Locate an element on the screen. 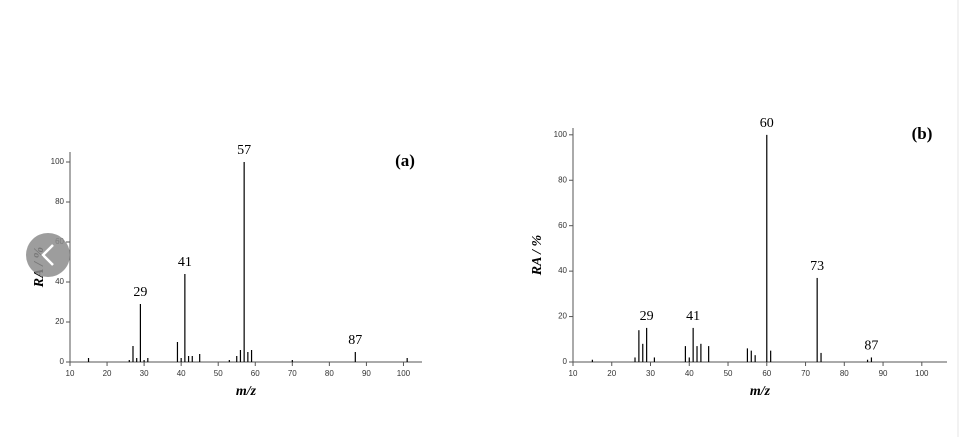 The height and width of the screenshot is (437, 963). panel-title: (b) is located at coordinates (922, 133).